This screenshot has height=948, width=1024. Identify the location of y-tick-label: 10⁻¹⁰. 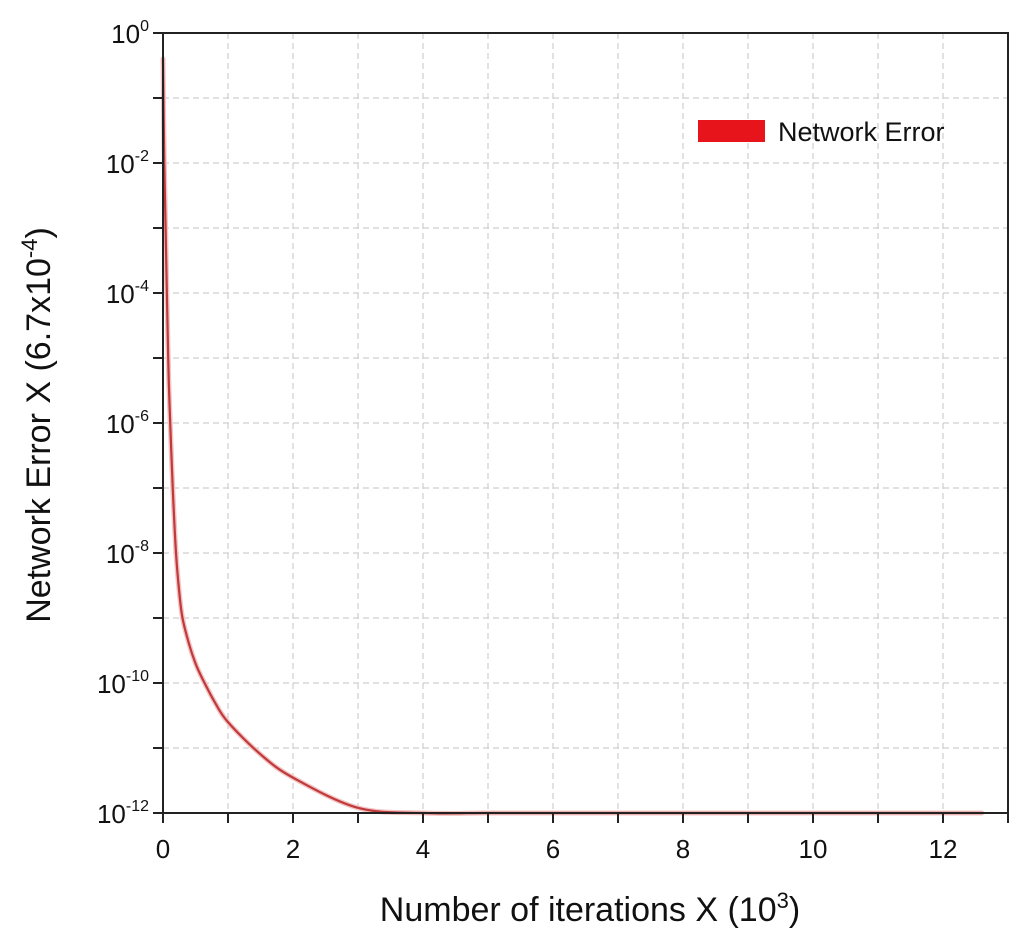
(123, 683).